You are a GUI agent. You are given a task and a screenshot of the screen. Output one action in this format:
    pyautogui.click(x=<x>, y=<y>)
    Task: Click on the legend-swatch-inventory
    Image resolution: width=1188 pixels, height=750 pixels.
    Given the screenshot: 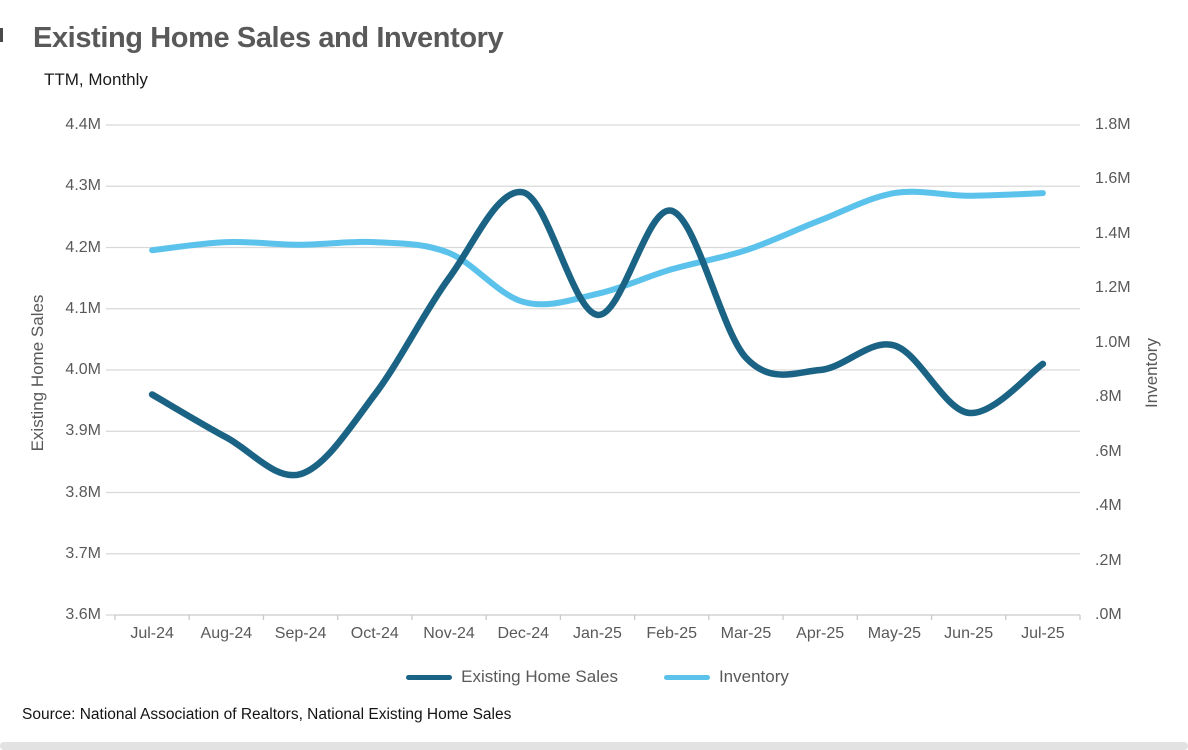 What is the action you would take?
    pyautogui.click(x=686, y=677)
    